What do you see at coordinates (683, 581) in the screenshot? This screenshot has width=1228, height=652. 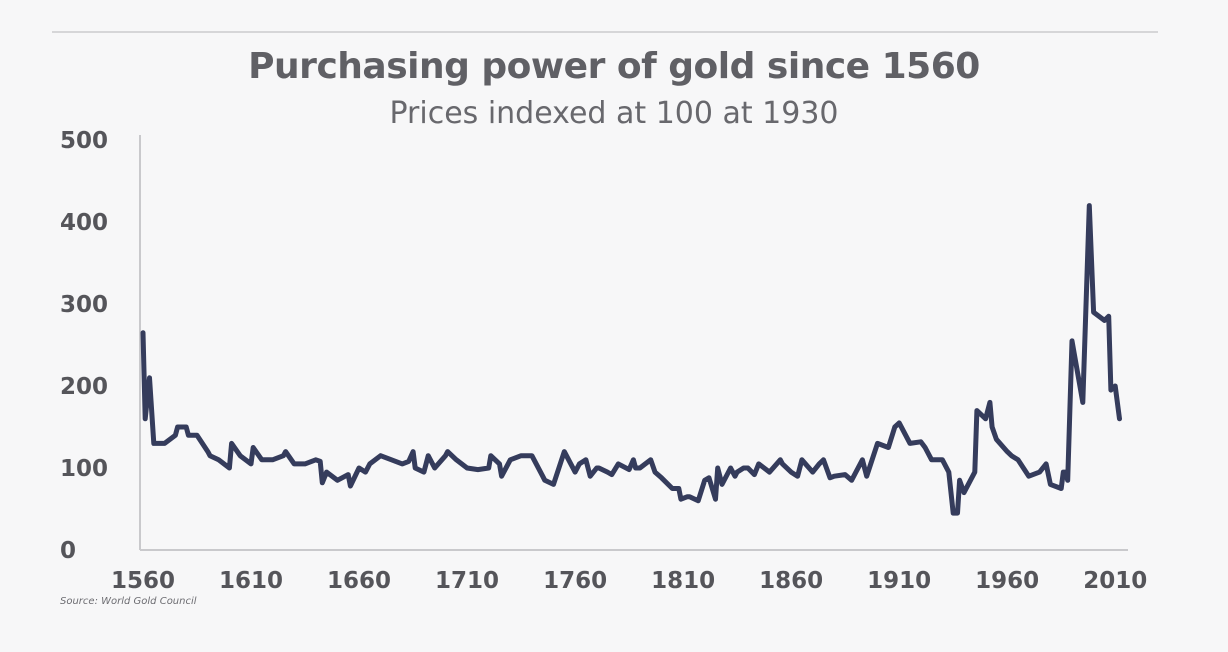 I see `x-tick-label: 1810` at bounding box center [683, 581].